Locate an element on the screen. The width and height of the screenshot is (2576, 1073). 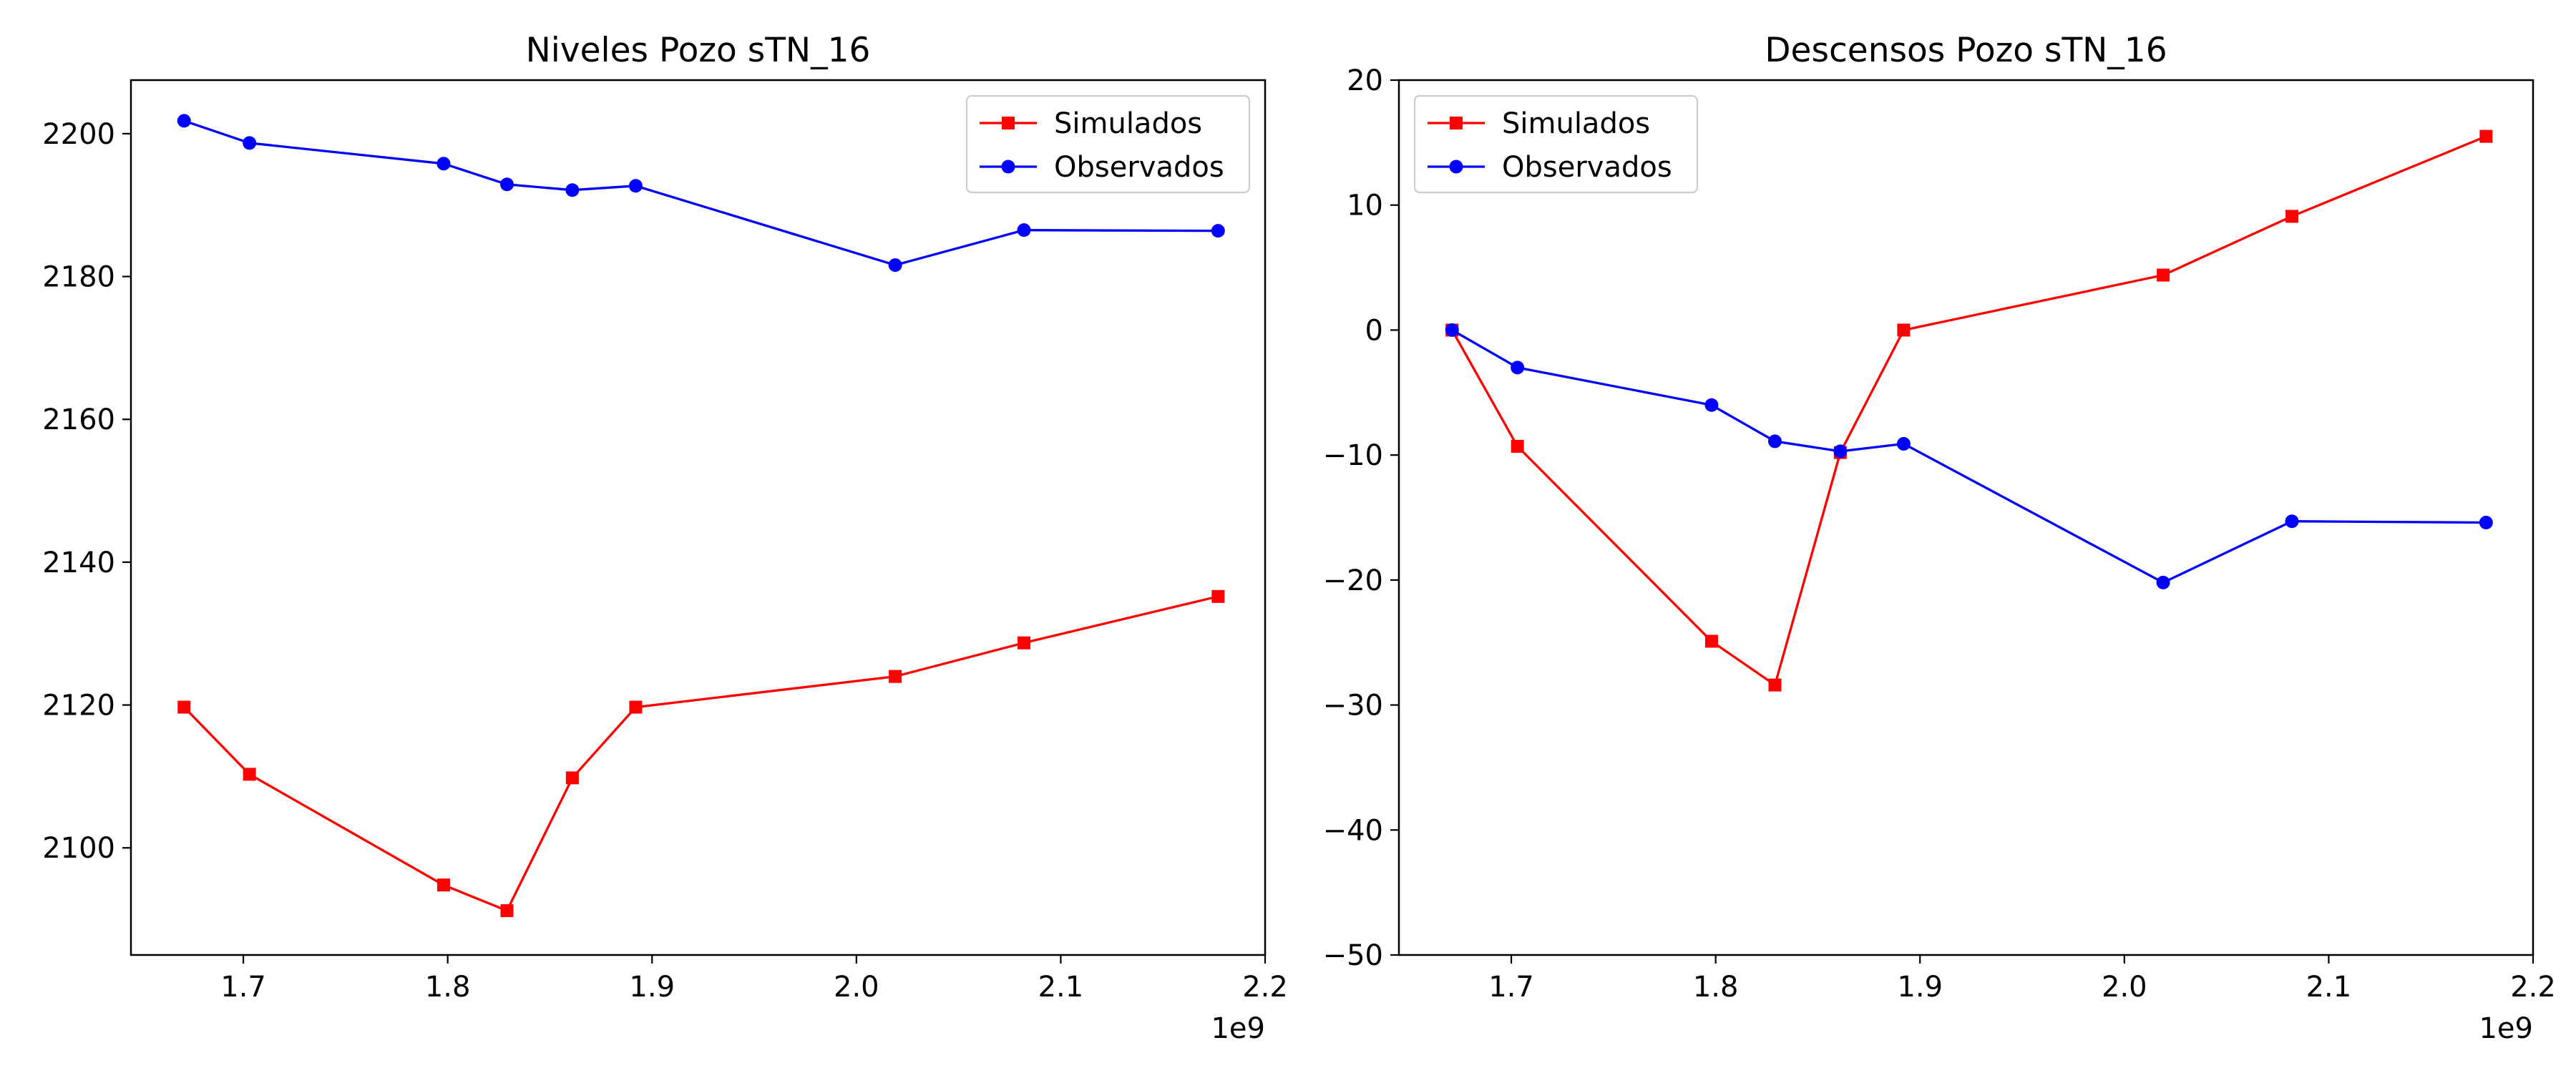
y-tick-label: 2100 is located at coordinates (78, 848).